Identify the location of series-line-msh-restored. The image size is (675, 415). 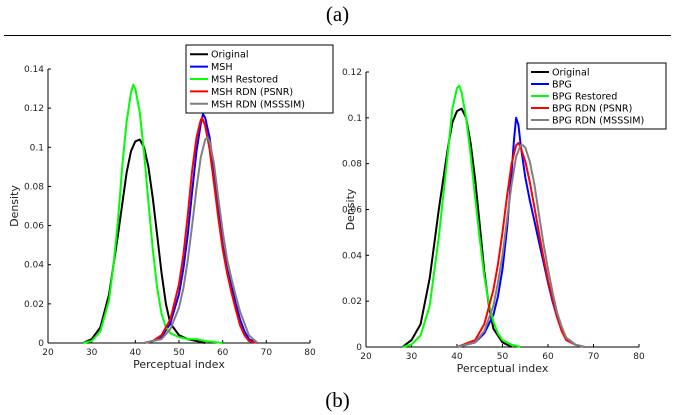
(152, 213).